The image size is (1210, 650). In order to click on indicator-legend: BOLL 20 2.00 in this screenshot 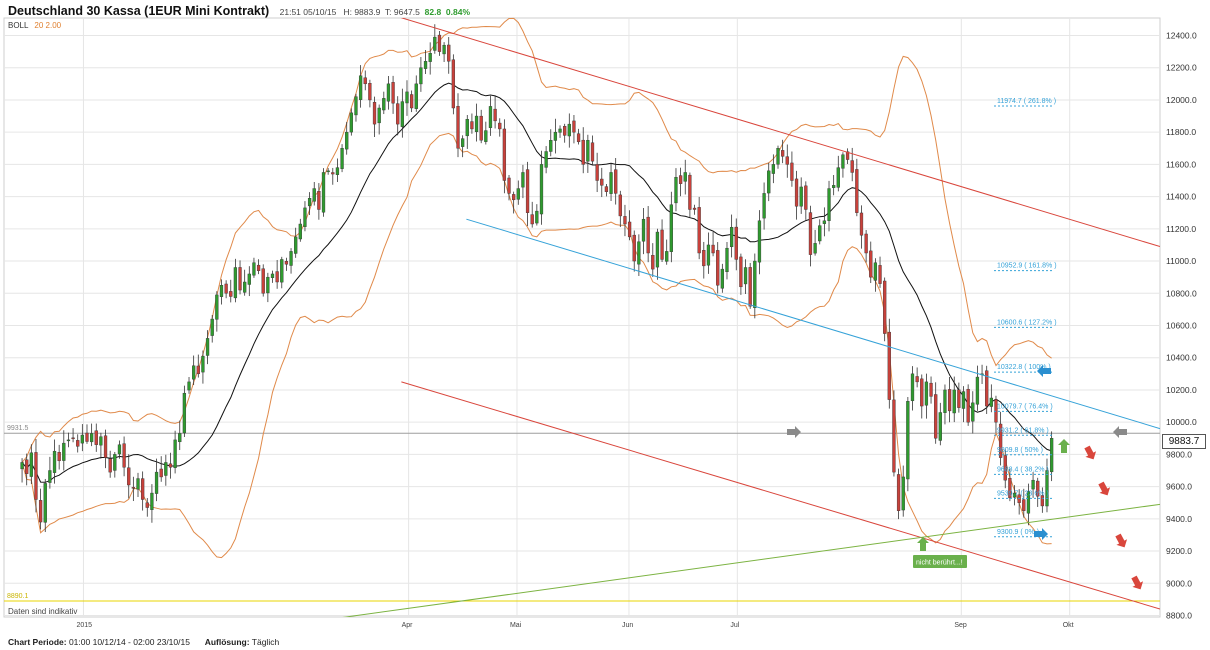, I will do `click(34, 25)`.